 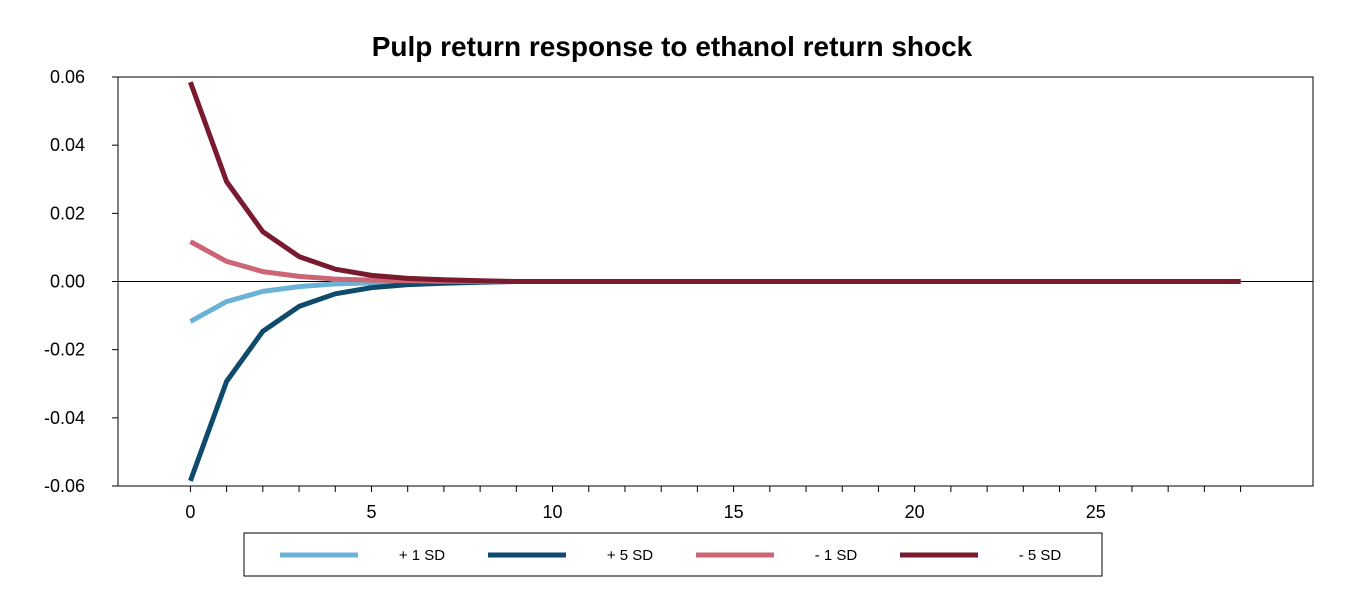 I want to click on legend-label: - 1 SD, so click(x=836, y=555).